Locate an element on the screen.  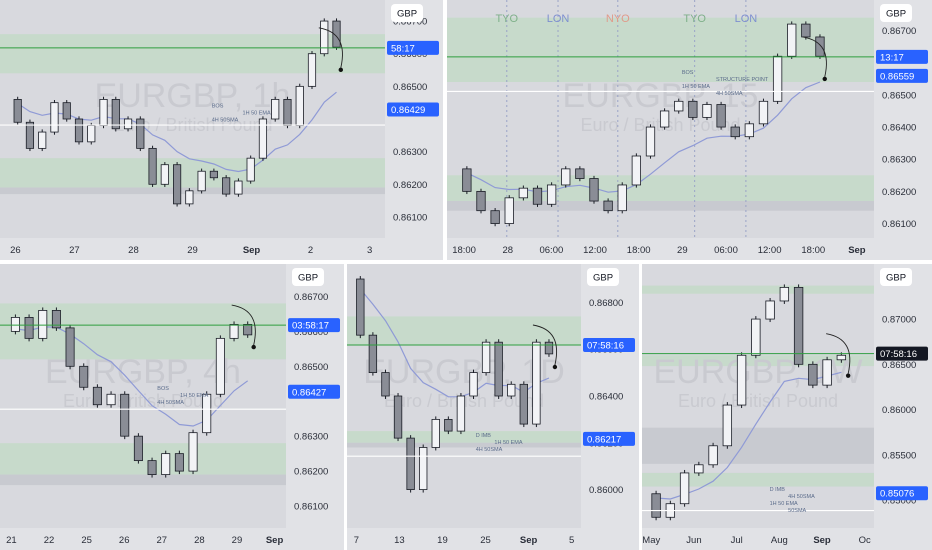
watermark-symbol: EURGBP, 1D is located at coordinates (464, 372).